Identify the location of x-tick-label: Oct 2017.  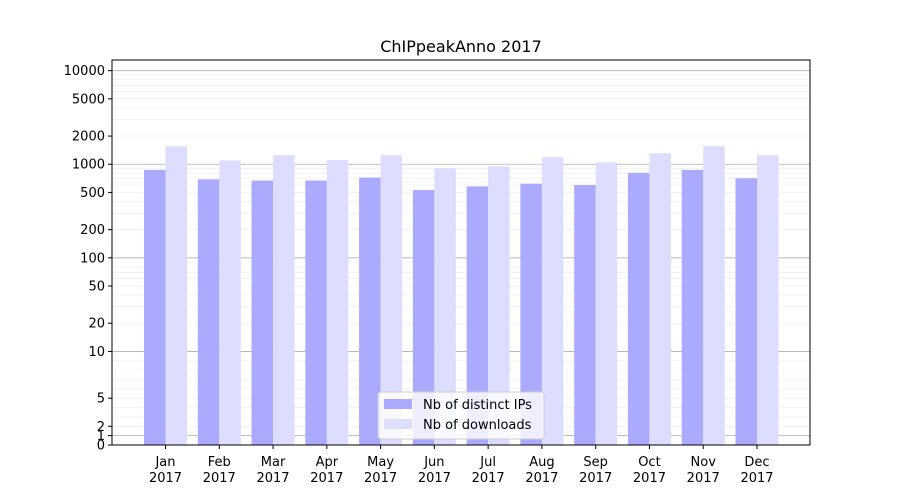
(649, 470).